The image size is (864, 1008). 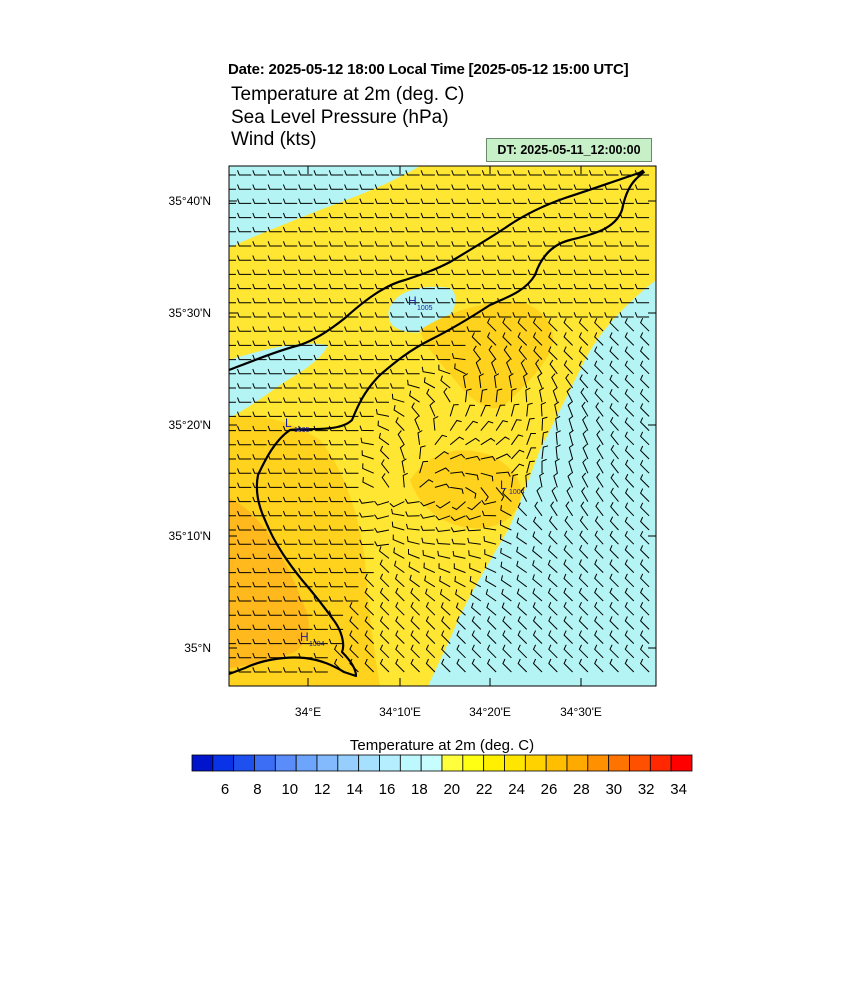 What do you see at coordinates (274, 139) in the screenshot?
I see `title-wind: Wind (kts)` at bounding box center [274, 139].